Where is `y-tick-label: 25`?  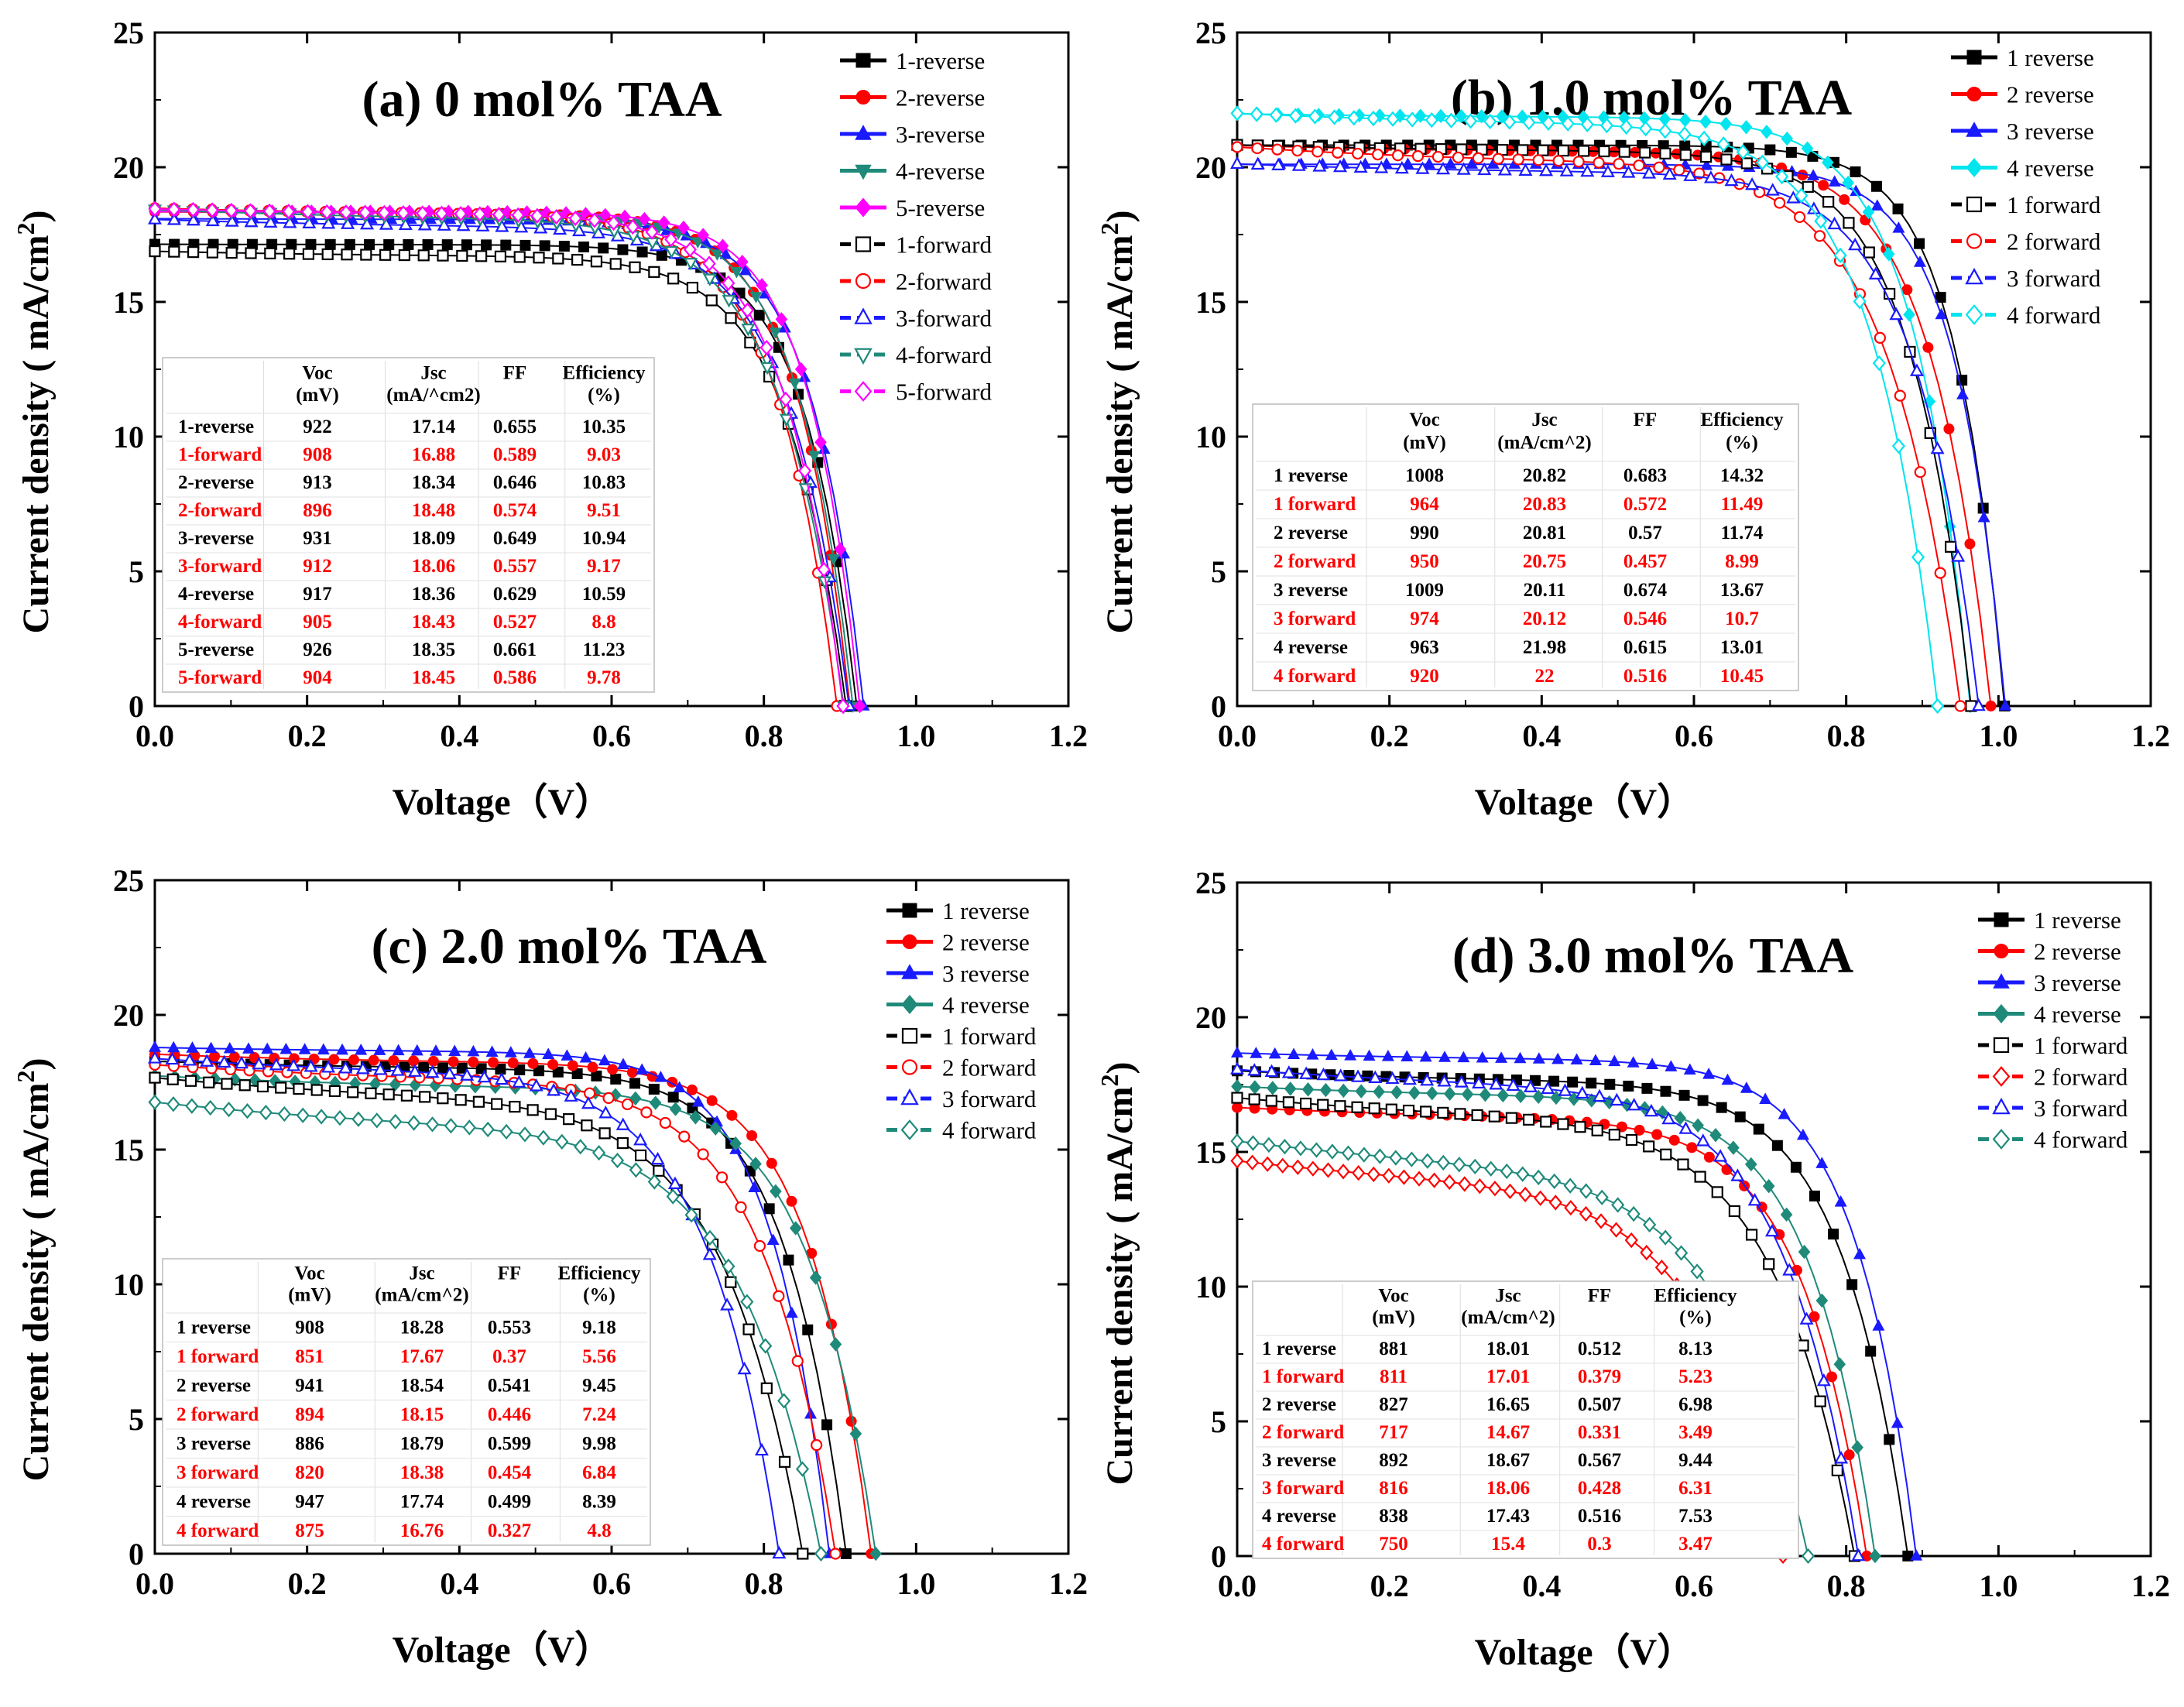 y-tick-label: 25 is located at coordinates (1210, 882).